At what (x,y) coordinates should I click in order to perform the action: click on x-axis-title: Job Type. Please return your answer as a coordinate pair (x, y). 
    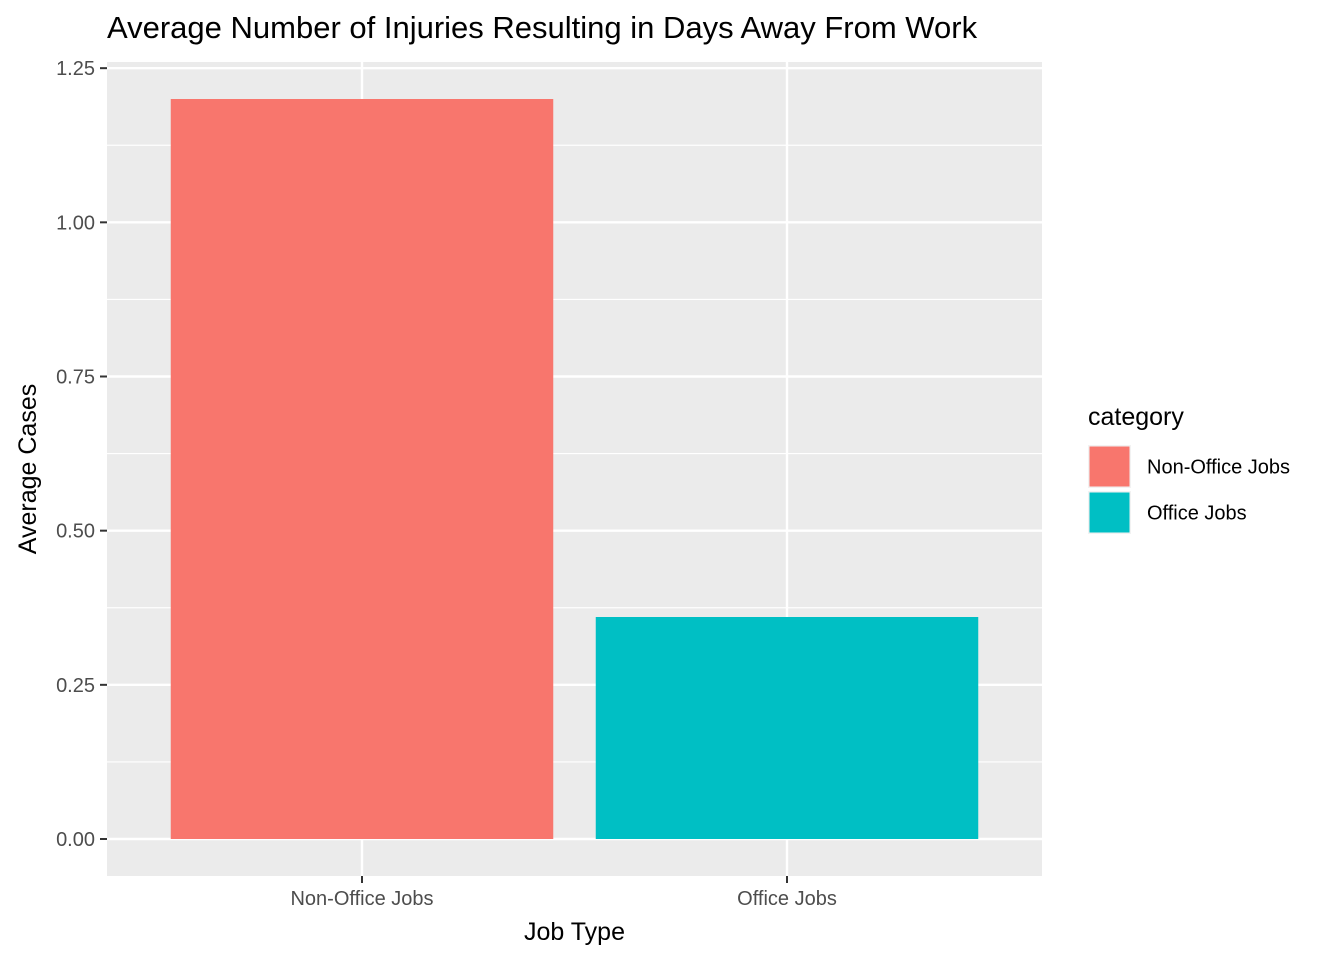
    Looking at the image, I should click on (574, 932).